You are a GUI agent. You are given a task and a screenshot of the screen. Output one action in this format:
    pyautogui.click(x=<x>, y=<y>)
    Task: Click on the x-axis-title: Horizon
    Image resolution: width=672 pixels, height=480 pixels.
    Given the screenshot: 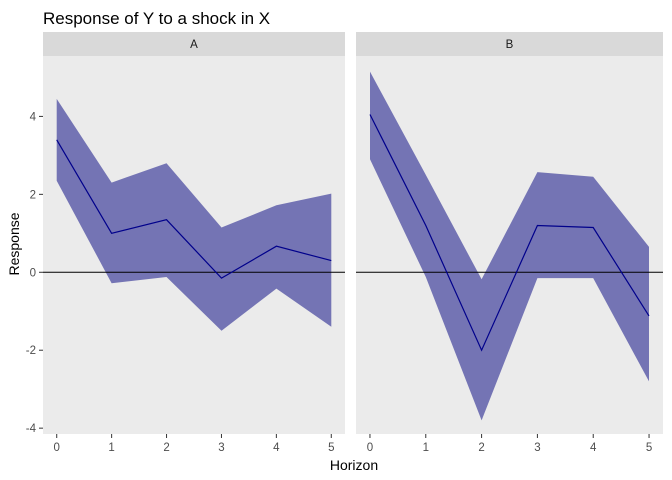 What is the action you would take?
    pyautogui.click(x=354, y=465)
    